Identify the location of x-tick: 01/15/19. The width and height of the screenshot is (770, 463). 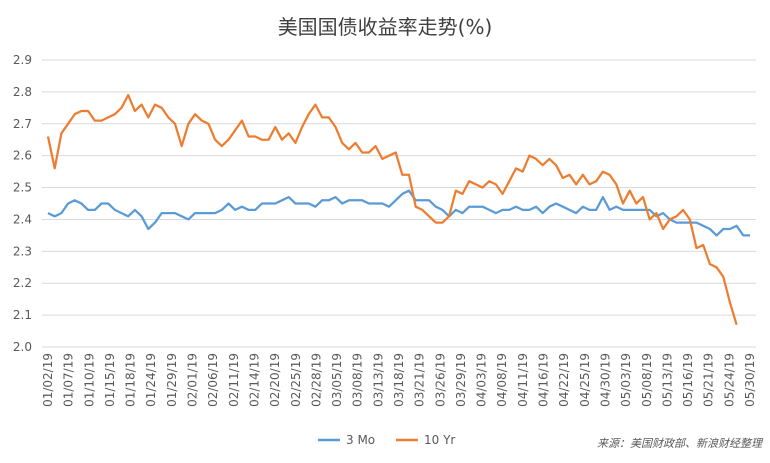
(110, 380).